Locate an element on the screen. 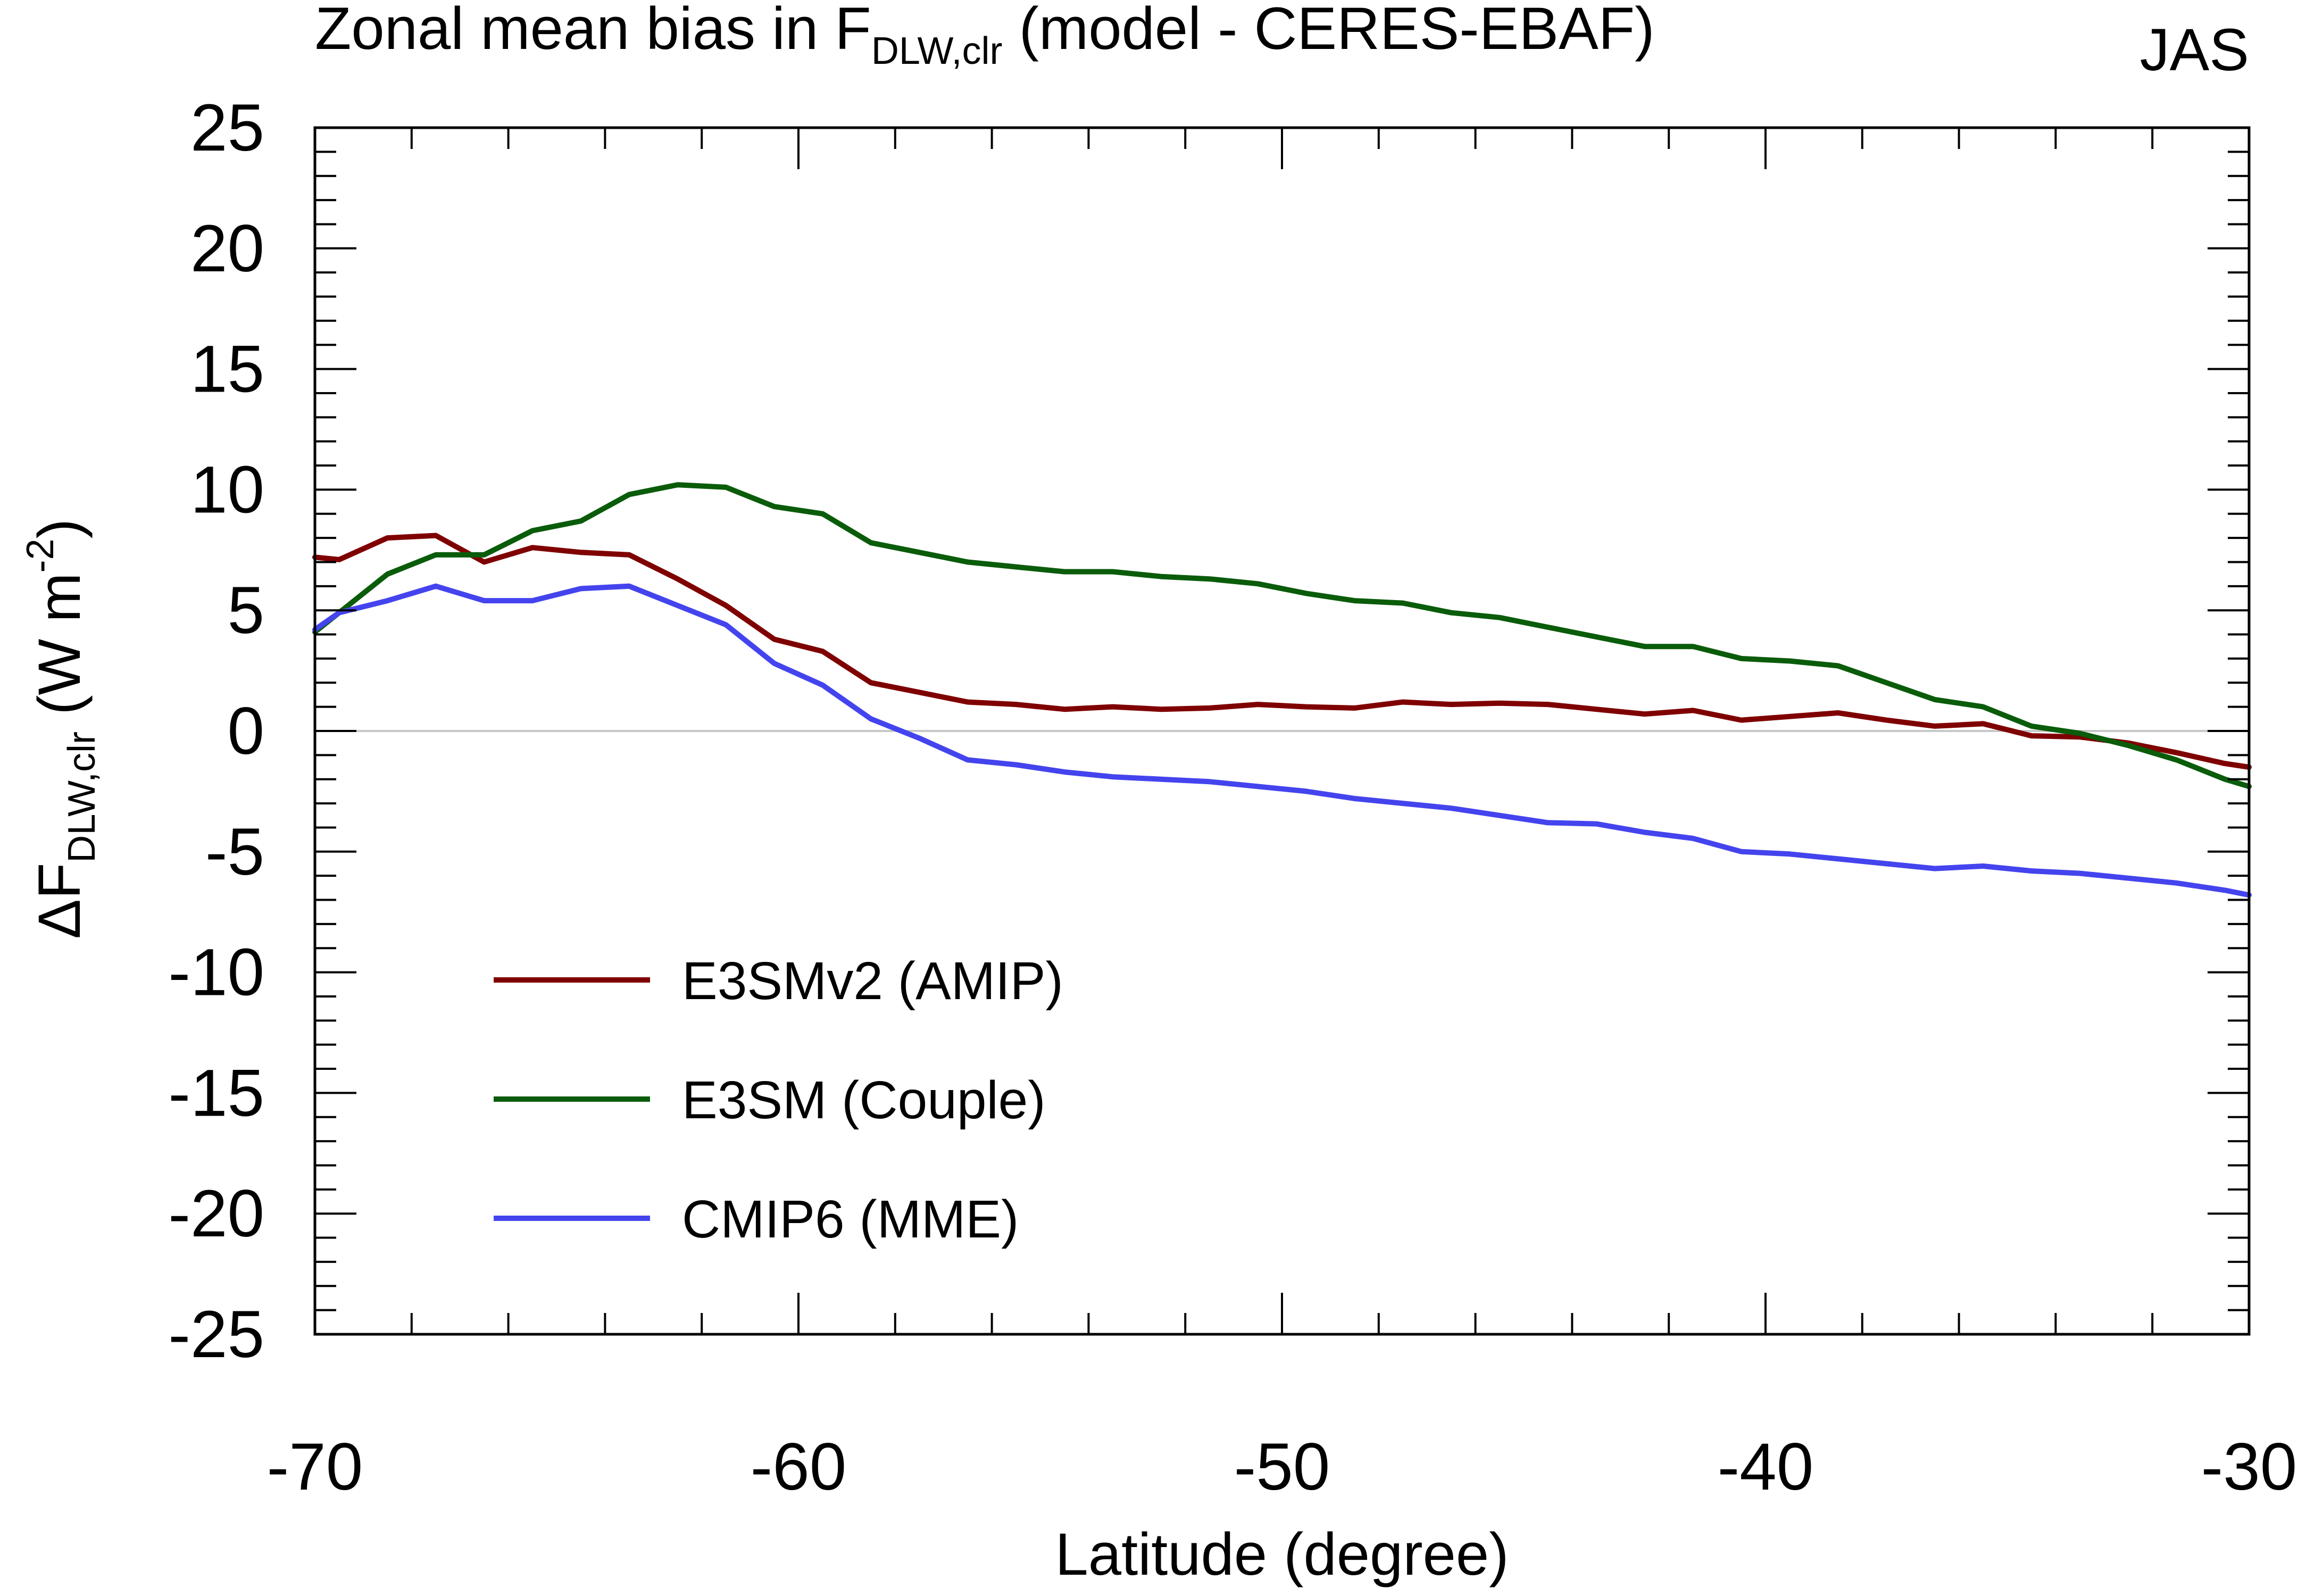  x-tick-label: -60 is located at coordinates (799, 1467).